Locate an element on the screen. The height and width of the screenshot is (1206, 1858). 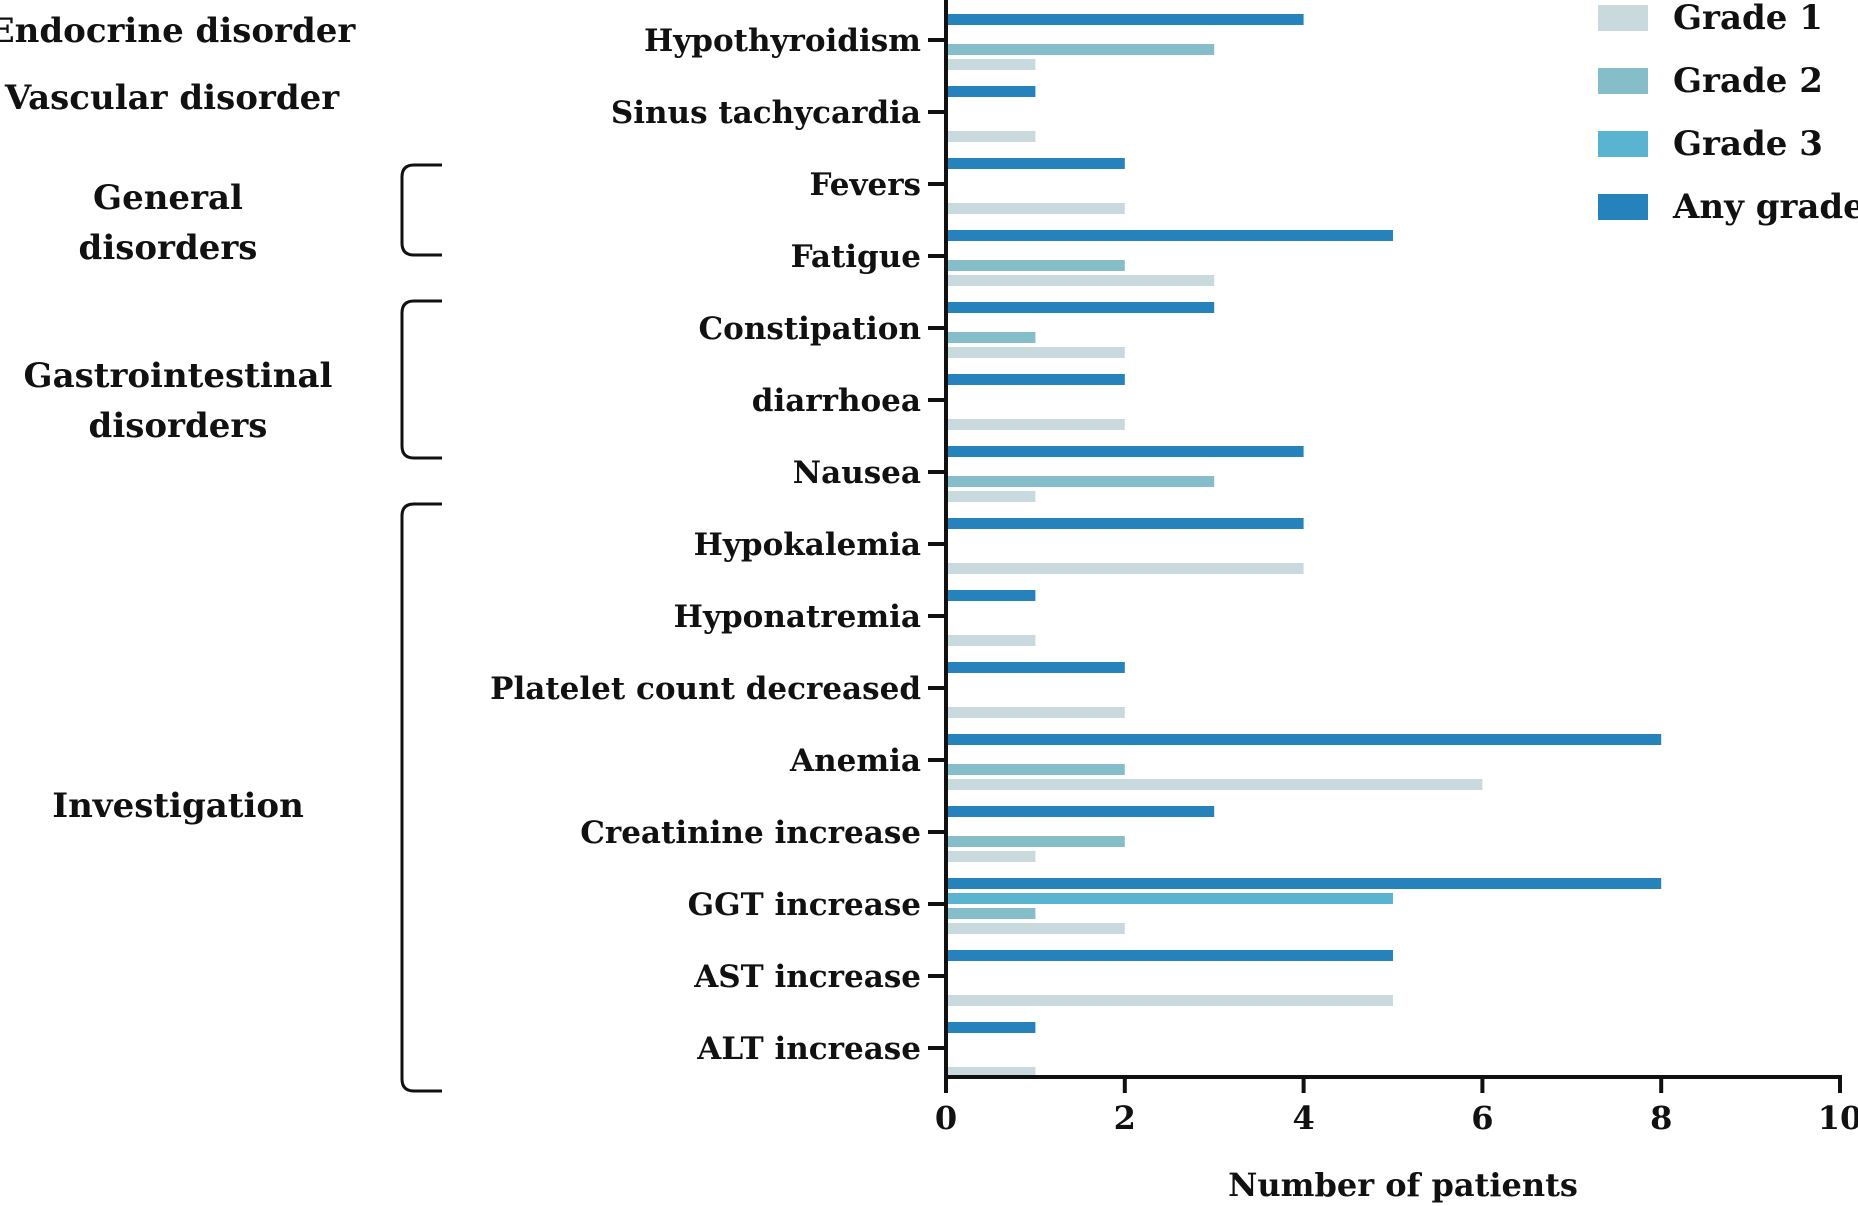
bar-anemia-any-grade is located at coordinates (1304, 739).